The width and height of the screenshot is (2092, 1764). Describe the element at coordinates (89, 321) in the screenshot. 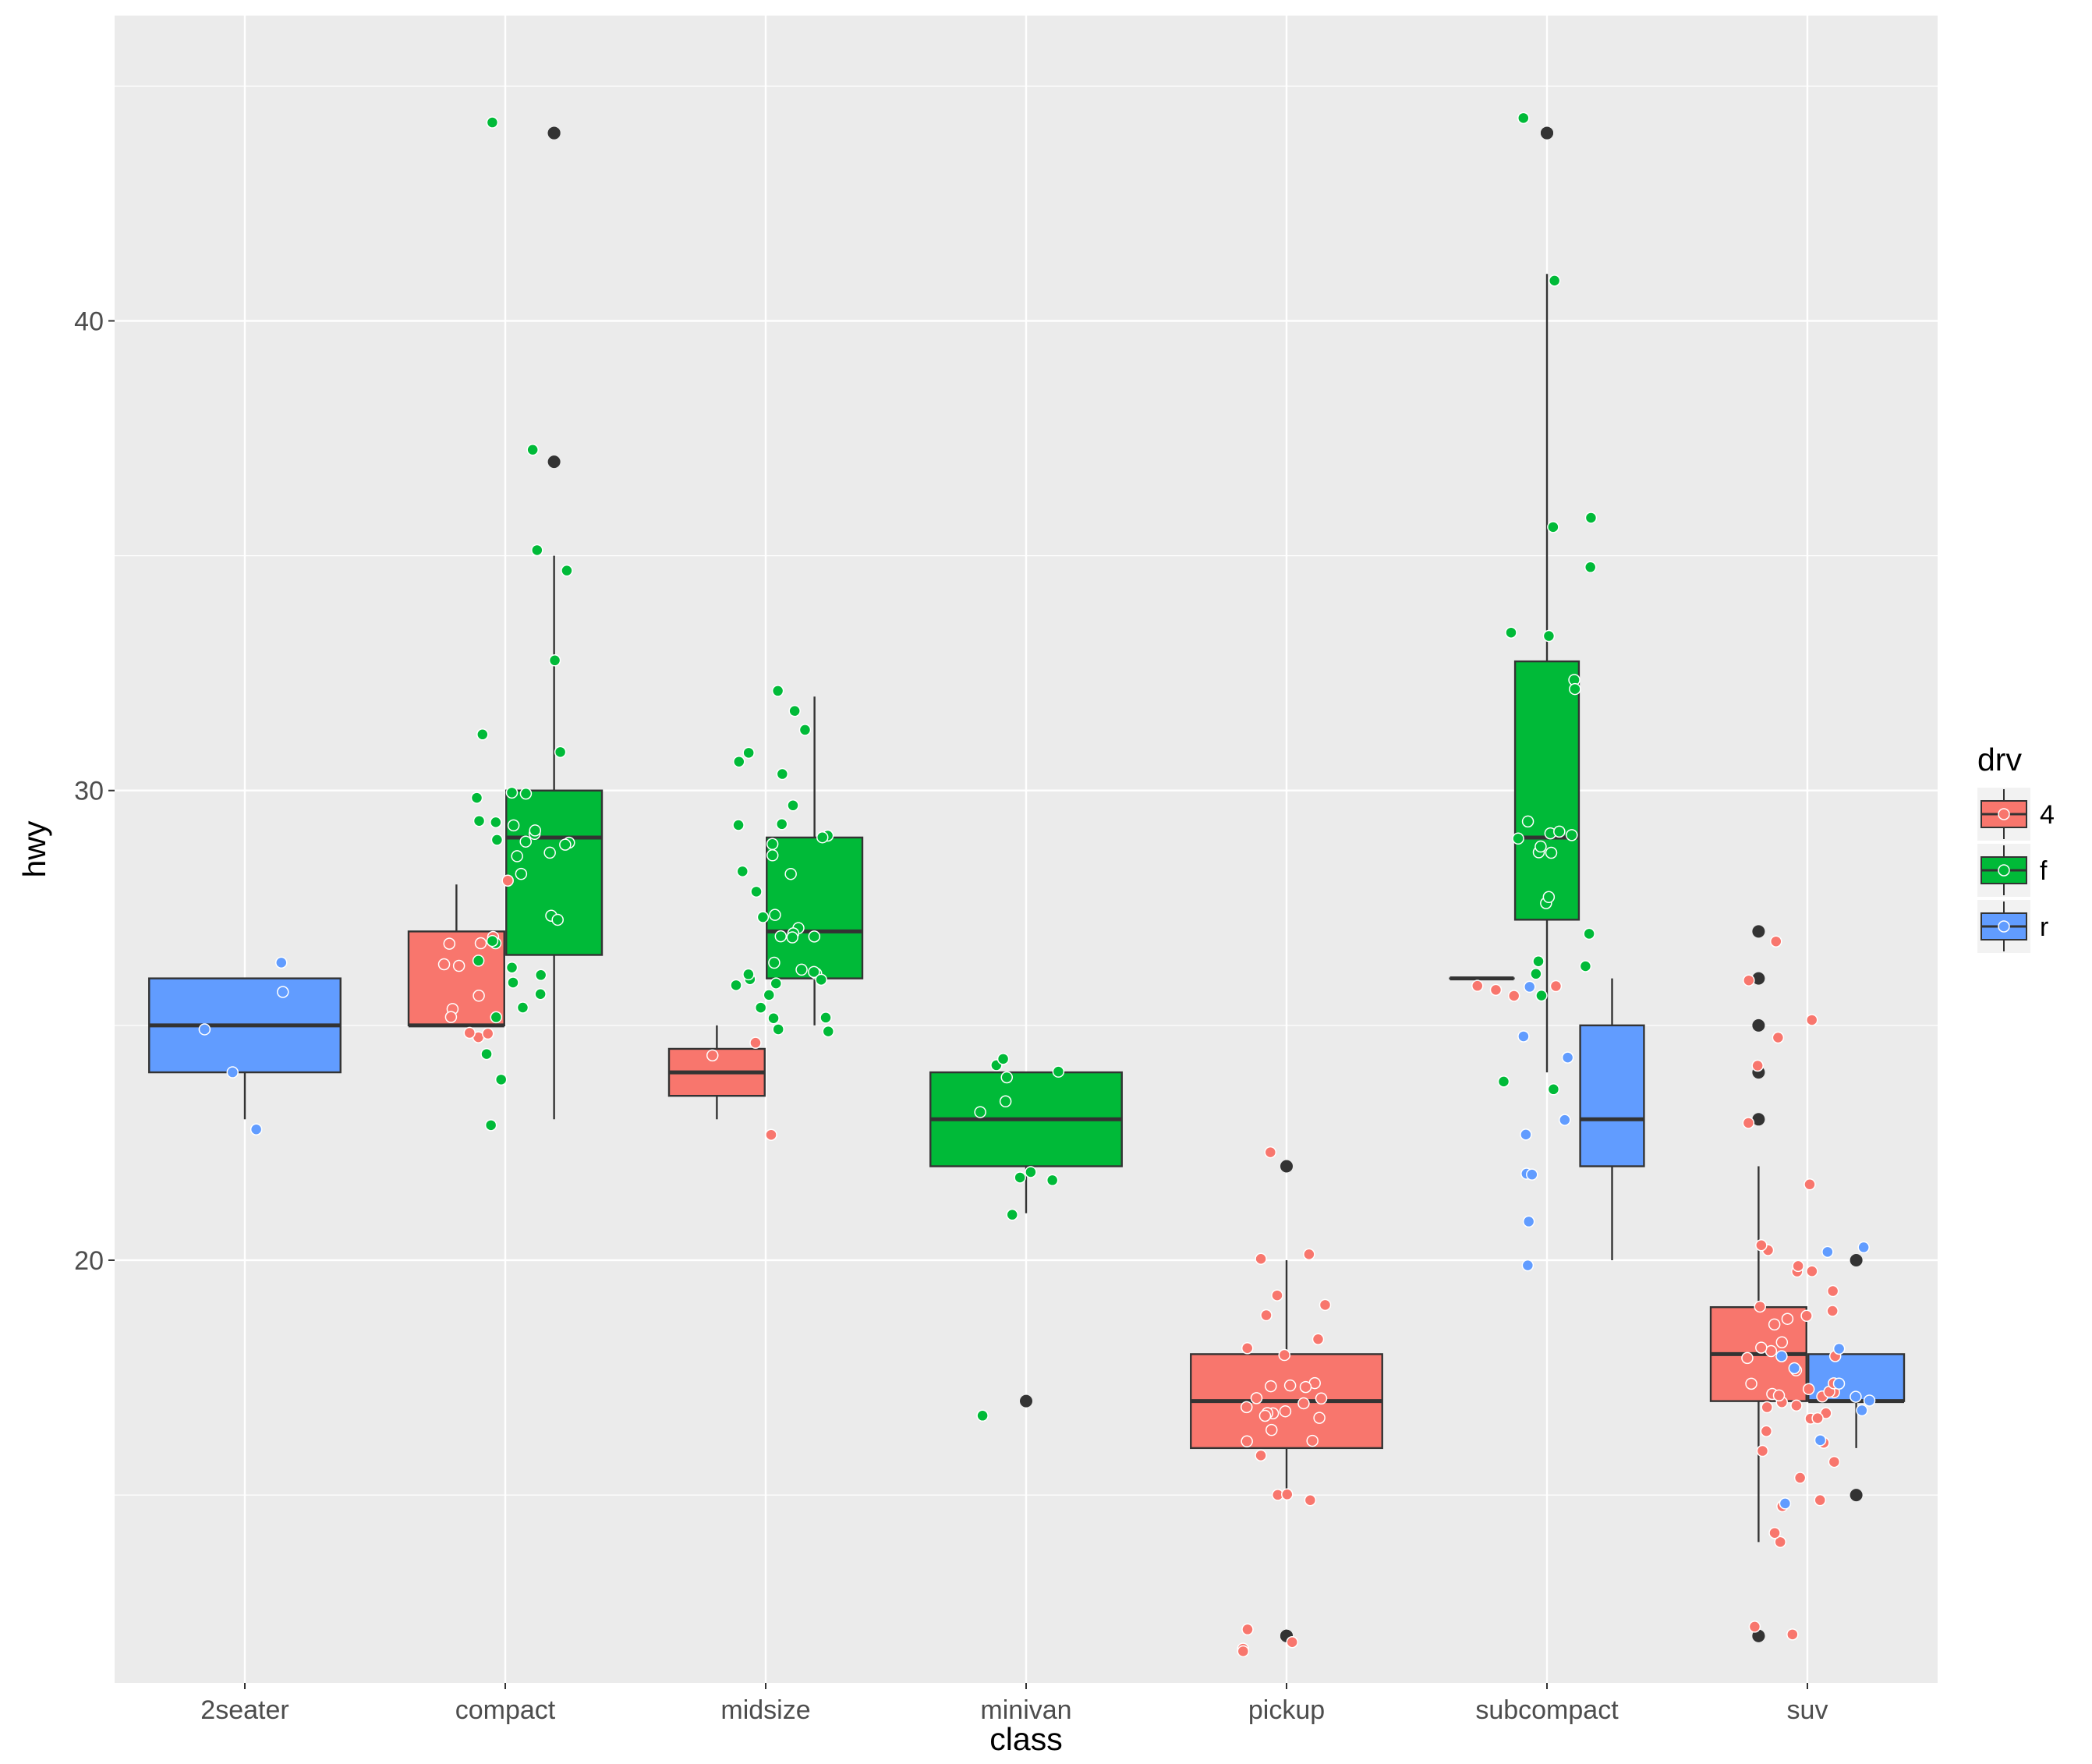

I see `y-tick-label: 40` at that location.